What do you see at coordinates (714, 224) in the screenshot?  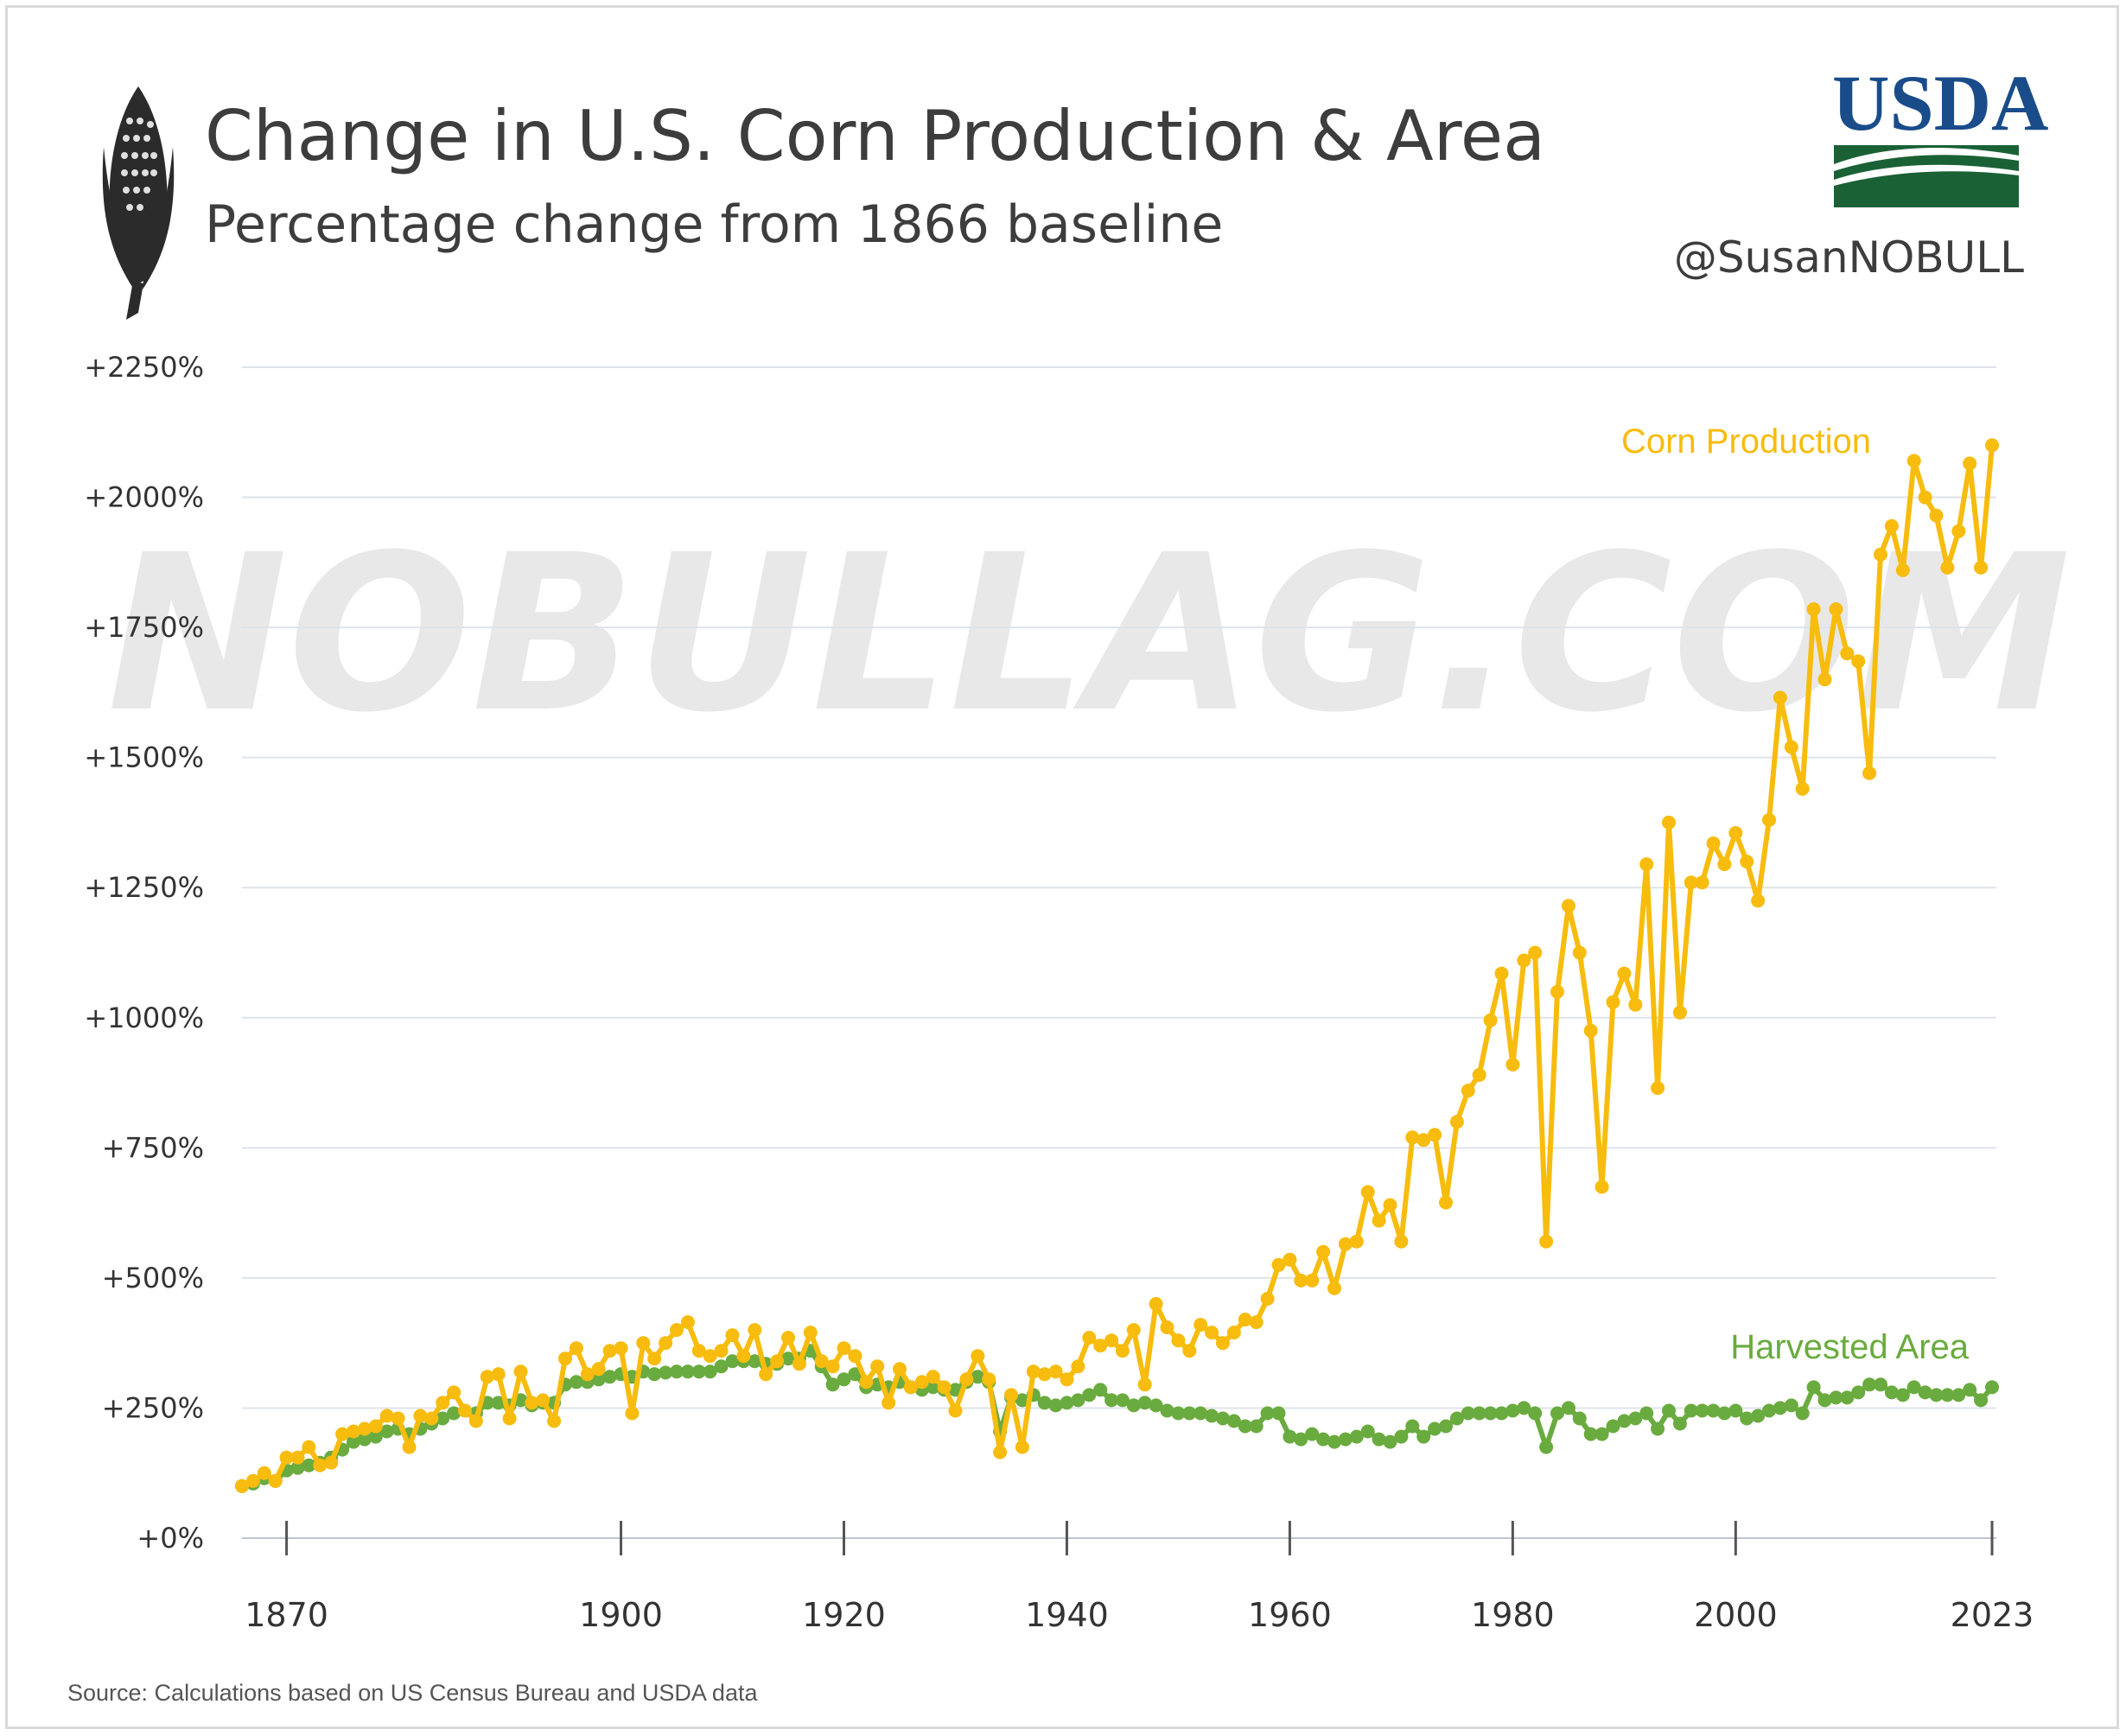 I see `chart-subtitle: Percentage change from 1866 baseline` at bounding box center [714, 224].